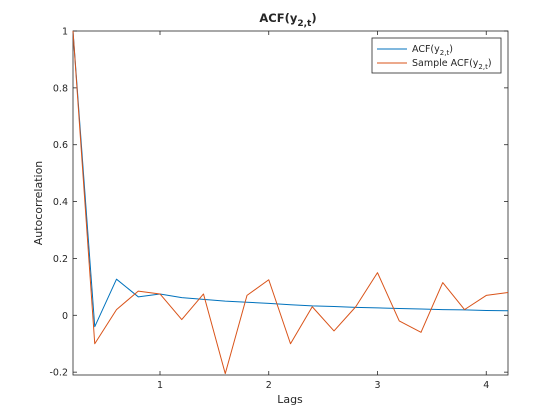 The height and width of the screenshot is (420, 560). I want to click on legend-label-sample-acf-sub: 2,t, so click(483, 67).